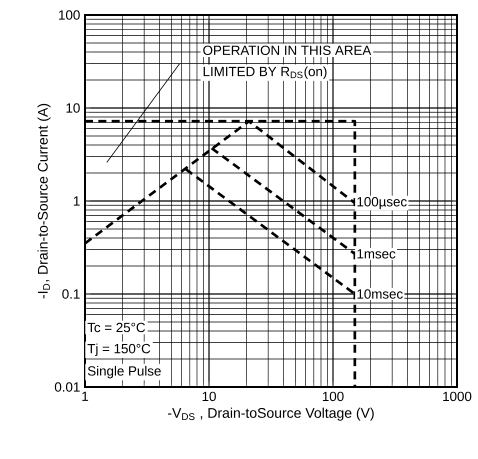 Image resolution: width=478 pixels, height=459 pixels. I want to click on x-axis-title: -V$_{DS}$ , Drain-toSource Voltage (V), so click(271, 414).